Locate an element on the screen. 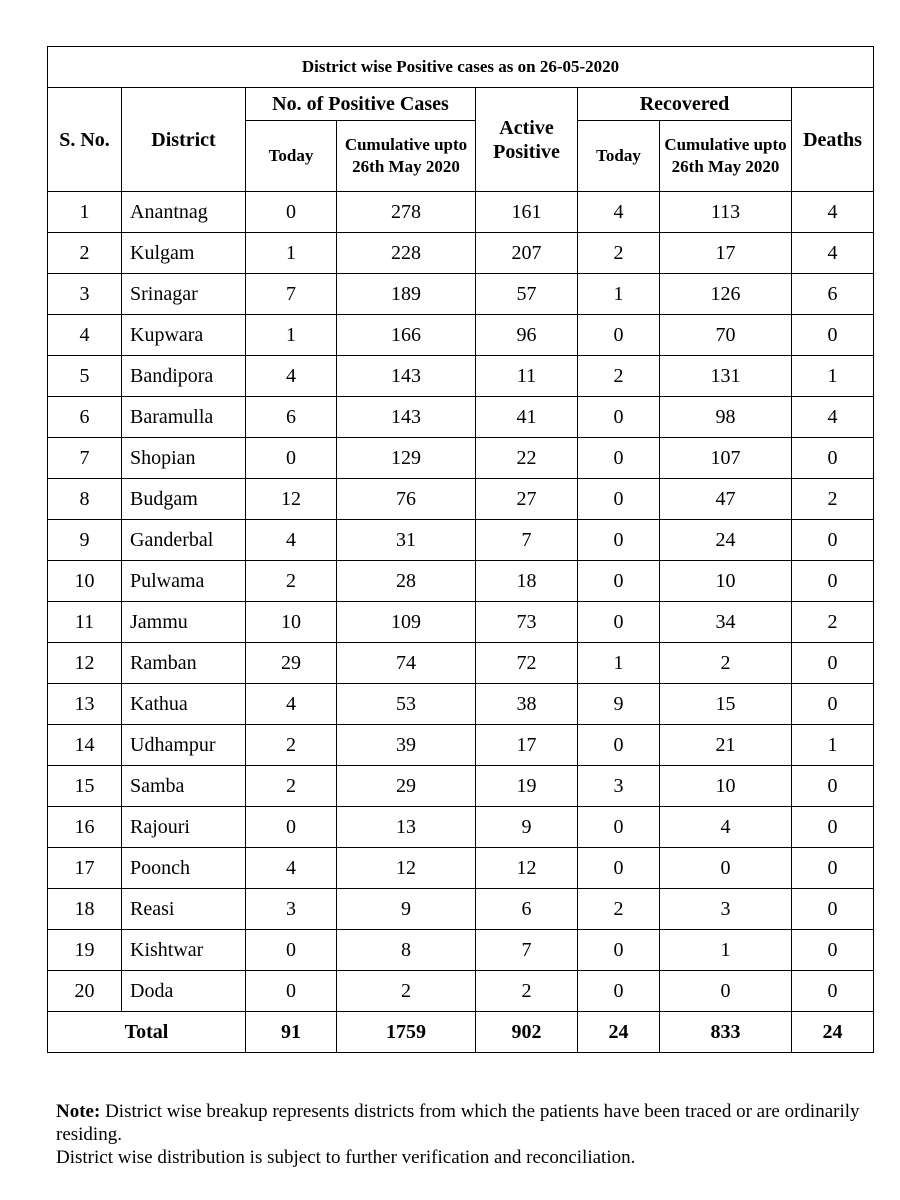 Image resolution: width=900 pixels, height=1200 pixels. cell-active: 17 is located at coordinates (526, 745).